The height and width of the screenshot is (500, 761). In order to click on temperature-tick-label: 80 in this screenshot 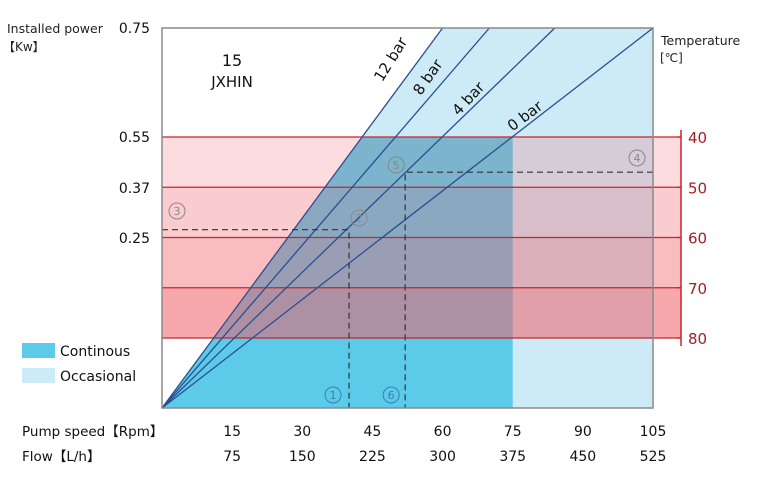, I will do `click(697, 339)`.